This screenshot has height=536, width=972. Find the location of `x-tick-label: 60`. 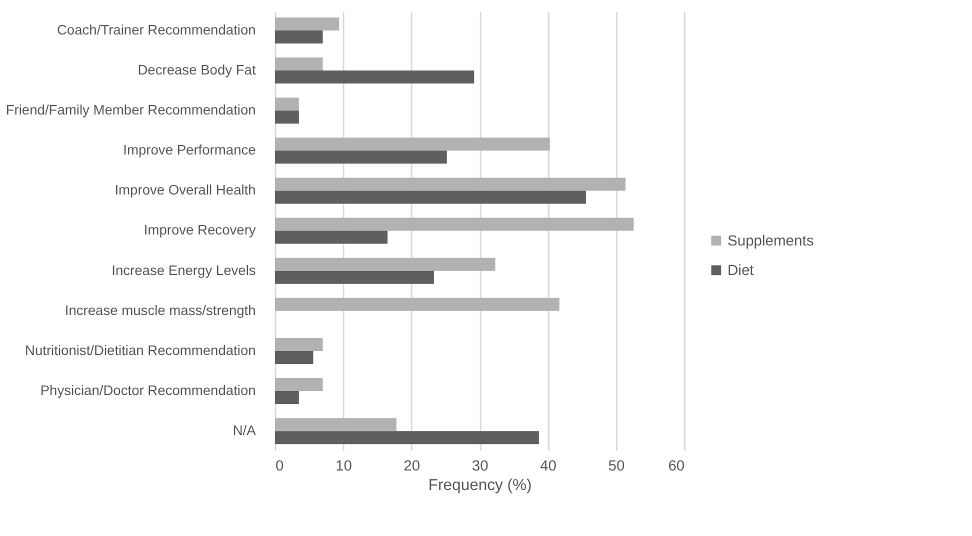

x-tick-label: 60 is located at coordinates (676, 466).